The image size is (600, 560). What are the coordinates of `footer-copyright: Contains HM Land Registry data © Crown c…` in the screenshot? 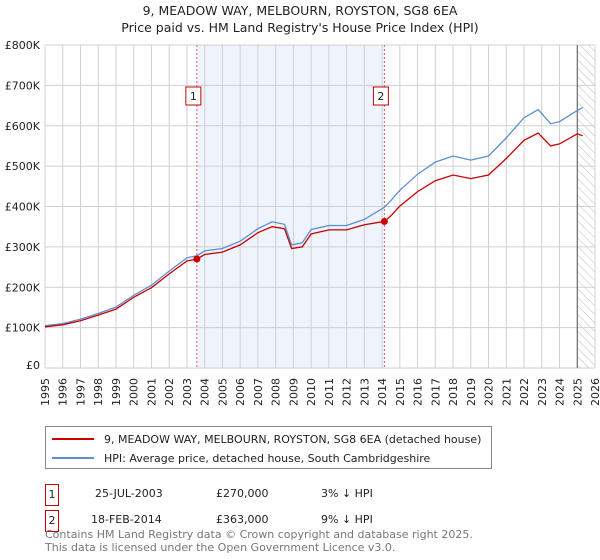 It's located at (259, 534).